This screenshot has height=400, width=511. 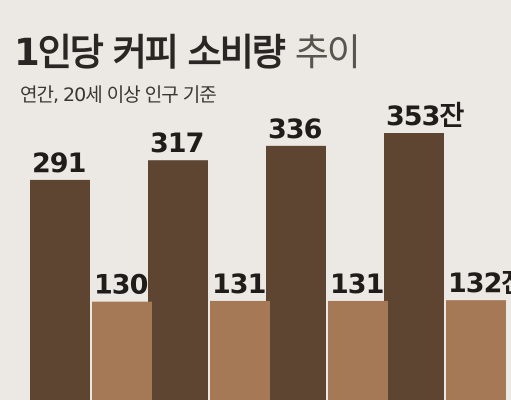 What do you see at coordinates (150, 52) in the screenshot?
I see `chart-title-bold: 1인당 커피 소비량` at bounding box center [150, 52].